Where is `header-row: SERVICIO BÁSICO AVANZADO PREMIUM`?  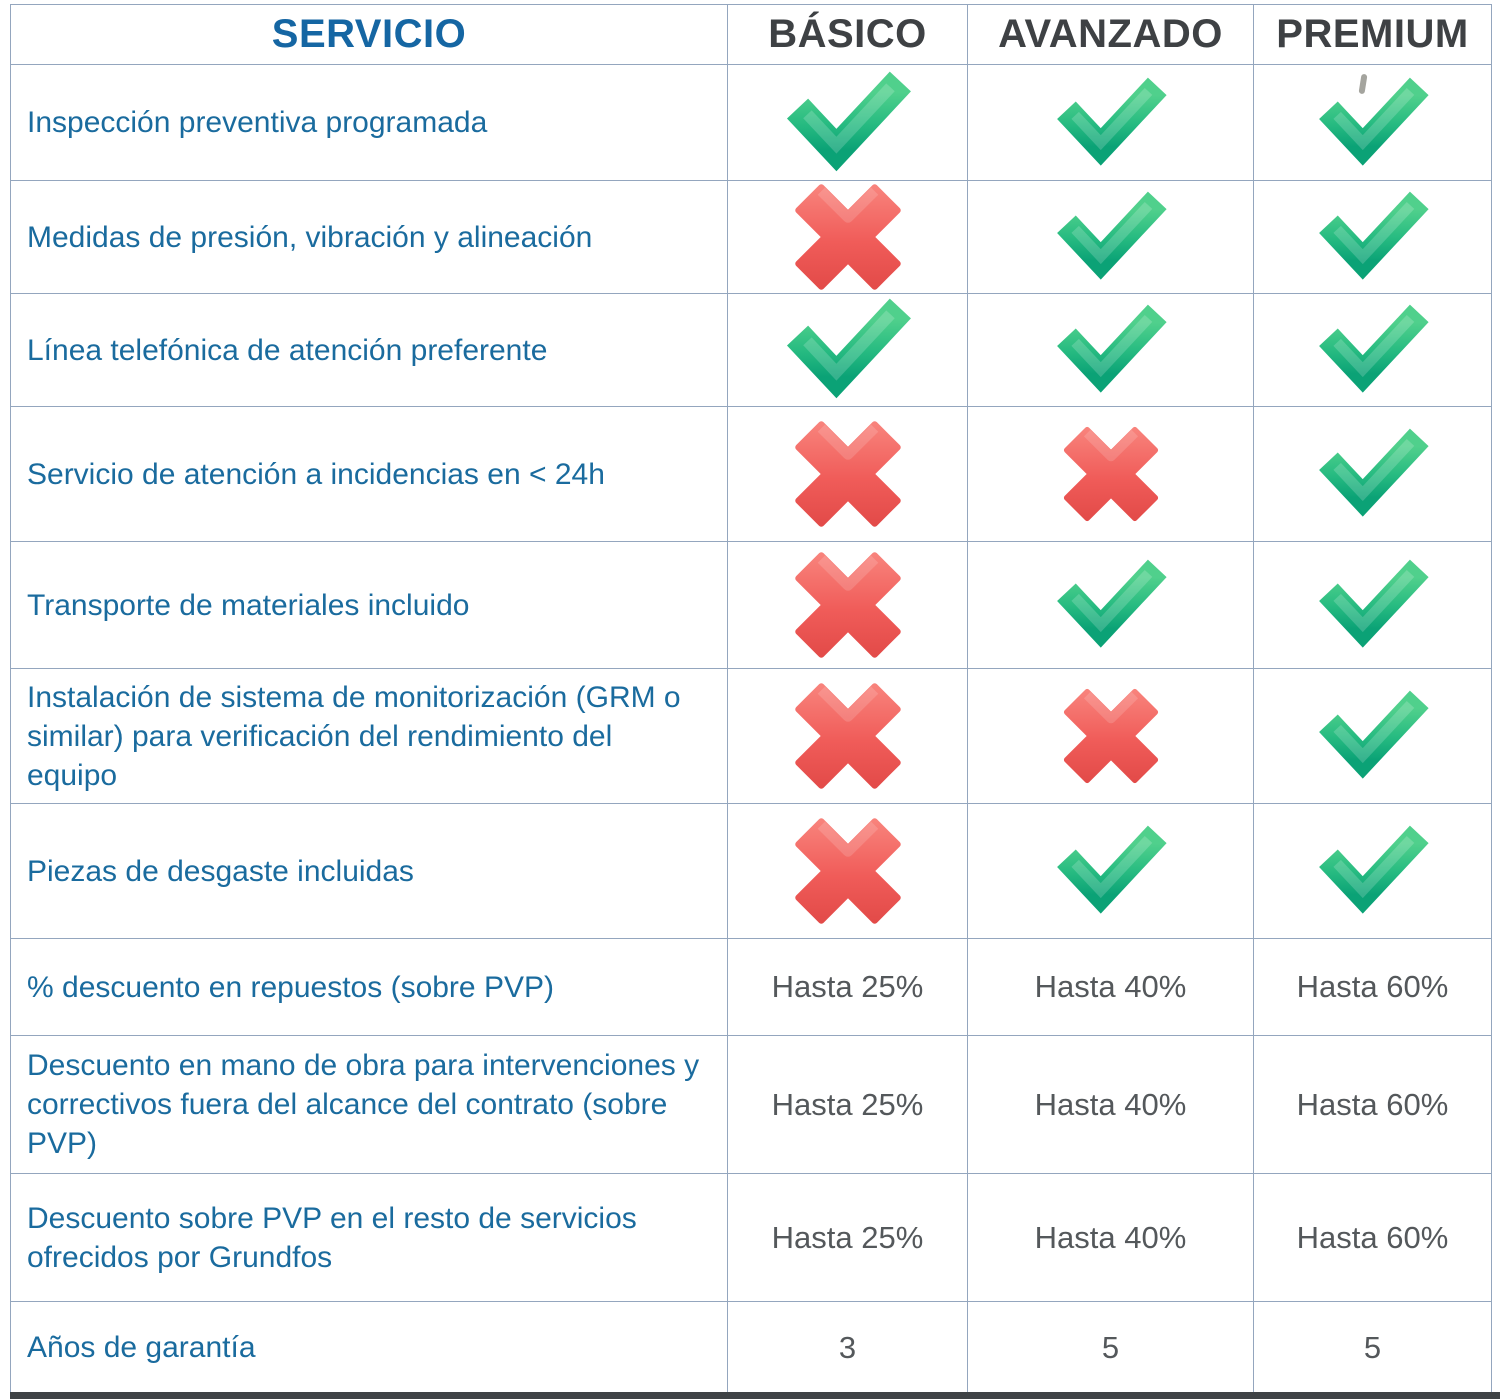
header-row: SERVICIO BÁSICO AVANZADO PREMIUM is located at coordinates (751, 34).